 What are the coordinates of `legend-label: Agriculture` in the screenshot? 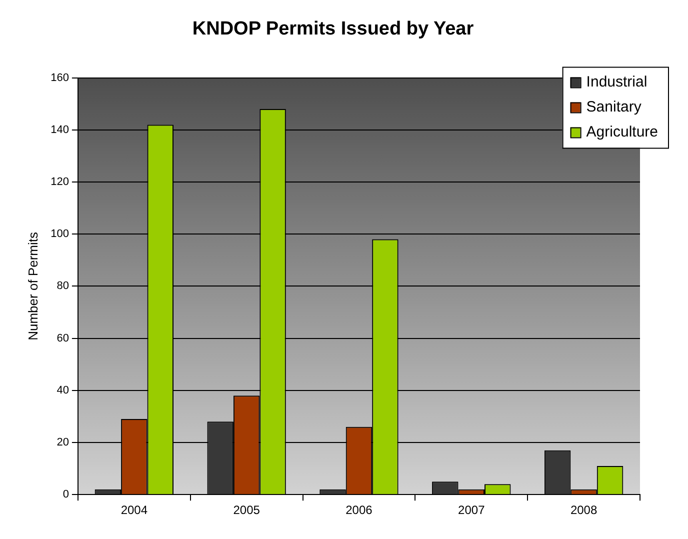 It's located at (622, 131).